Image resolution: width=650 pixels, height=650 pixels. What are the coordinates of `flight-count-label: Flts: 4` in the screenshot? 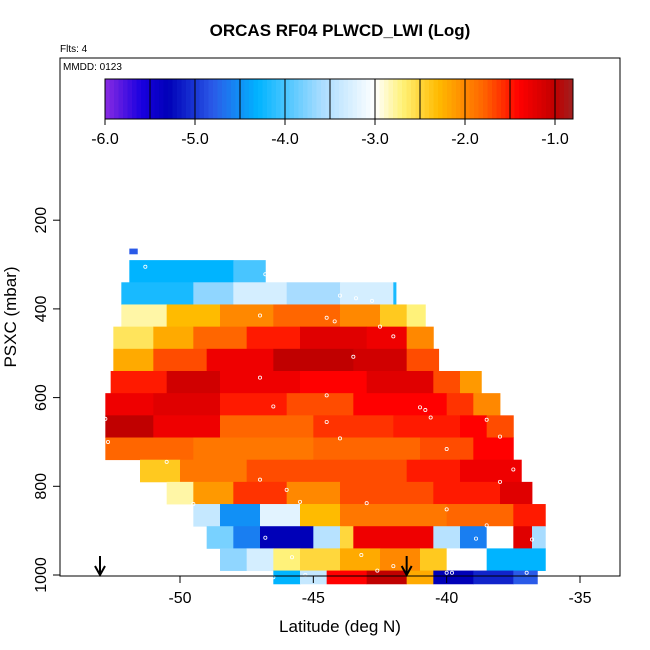 It's located at (74, 49).